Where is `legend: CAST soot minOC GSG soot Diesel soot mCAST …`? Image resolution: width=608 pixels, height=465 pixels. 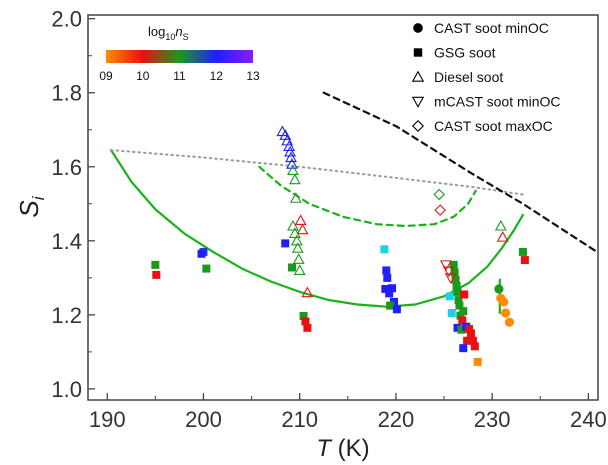
legend: CAST soot minOC GSG soot Diesel soot mCAST … is located at coordinates (486, 77).